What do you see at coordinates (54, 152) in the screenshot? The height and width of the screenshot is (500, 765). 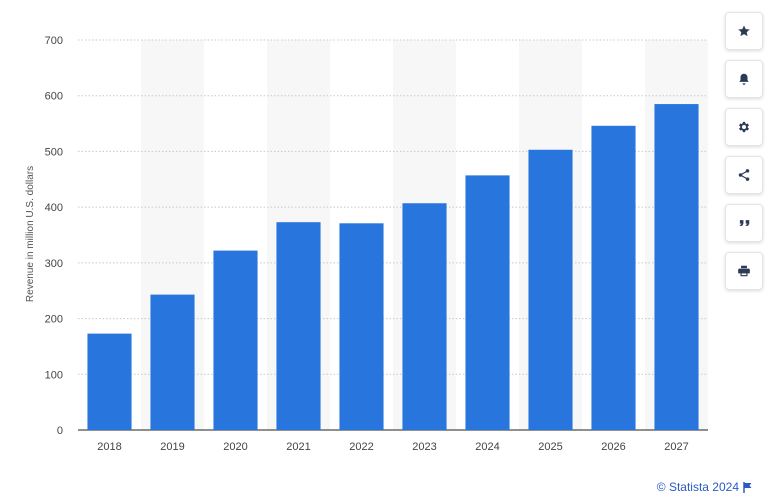 I see `y-tick-label: 500` at bounding box center [54, 152].